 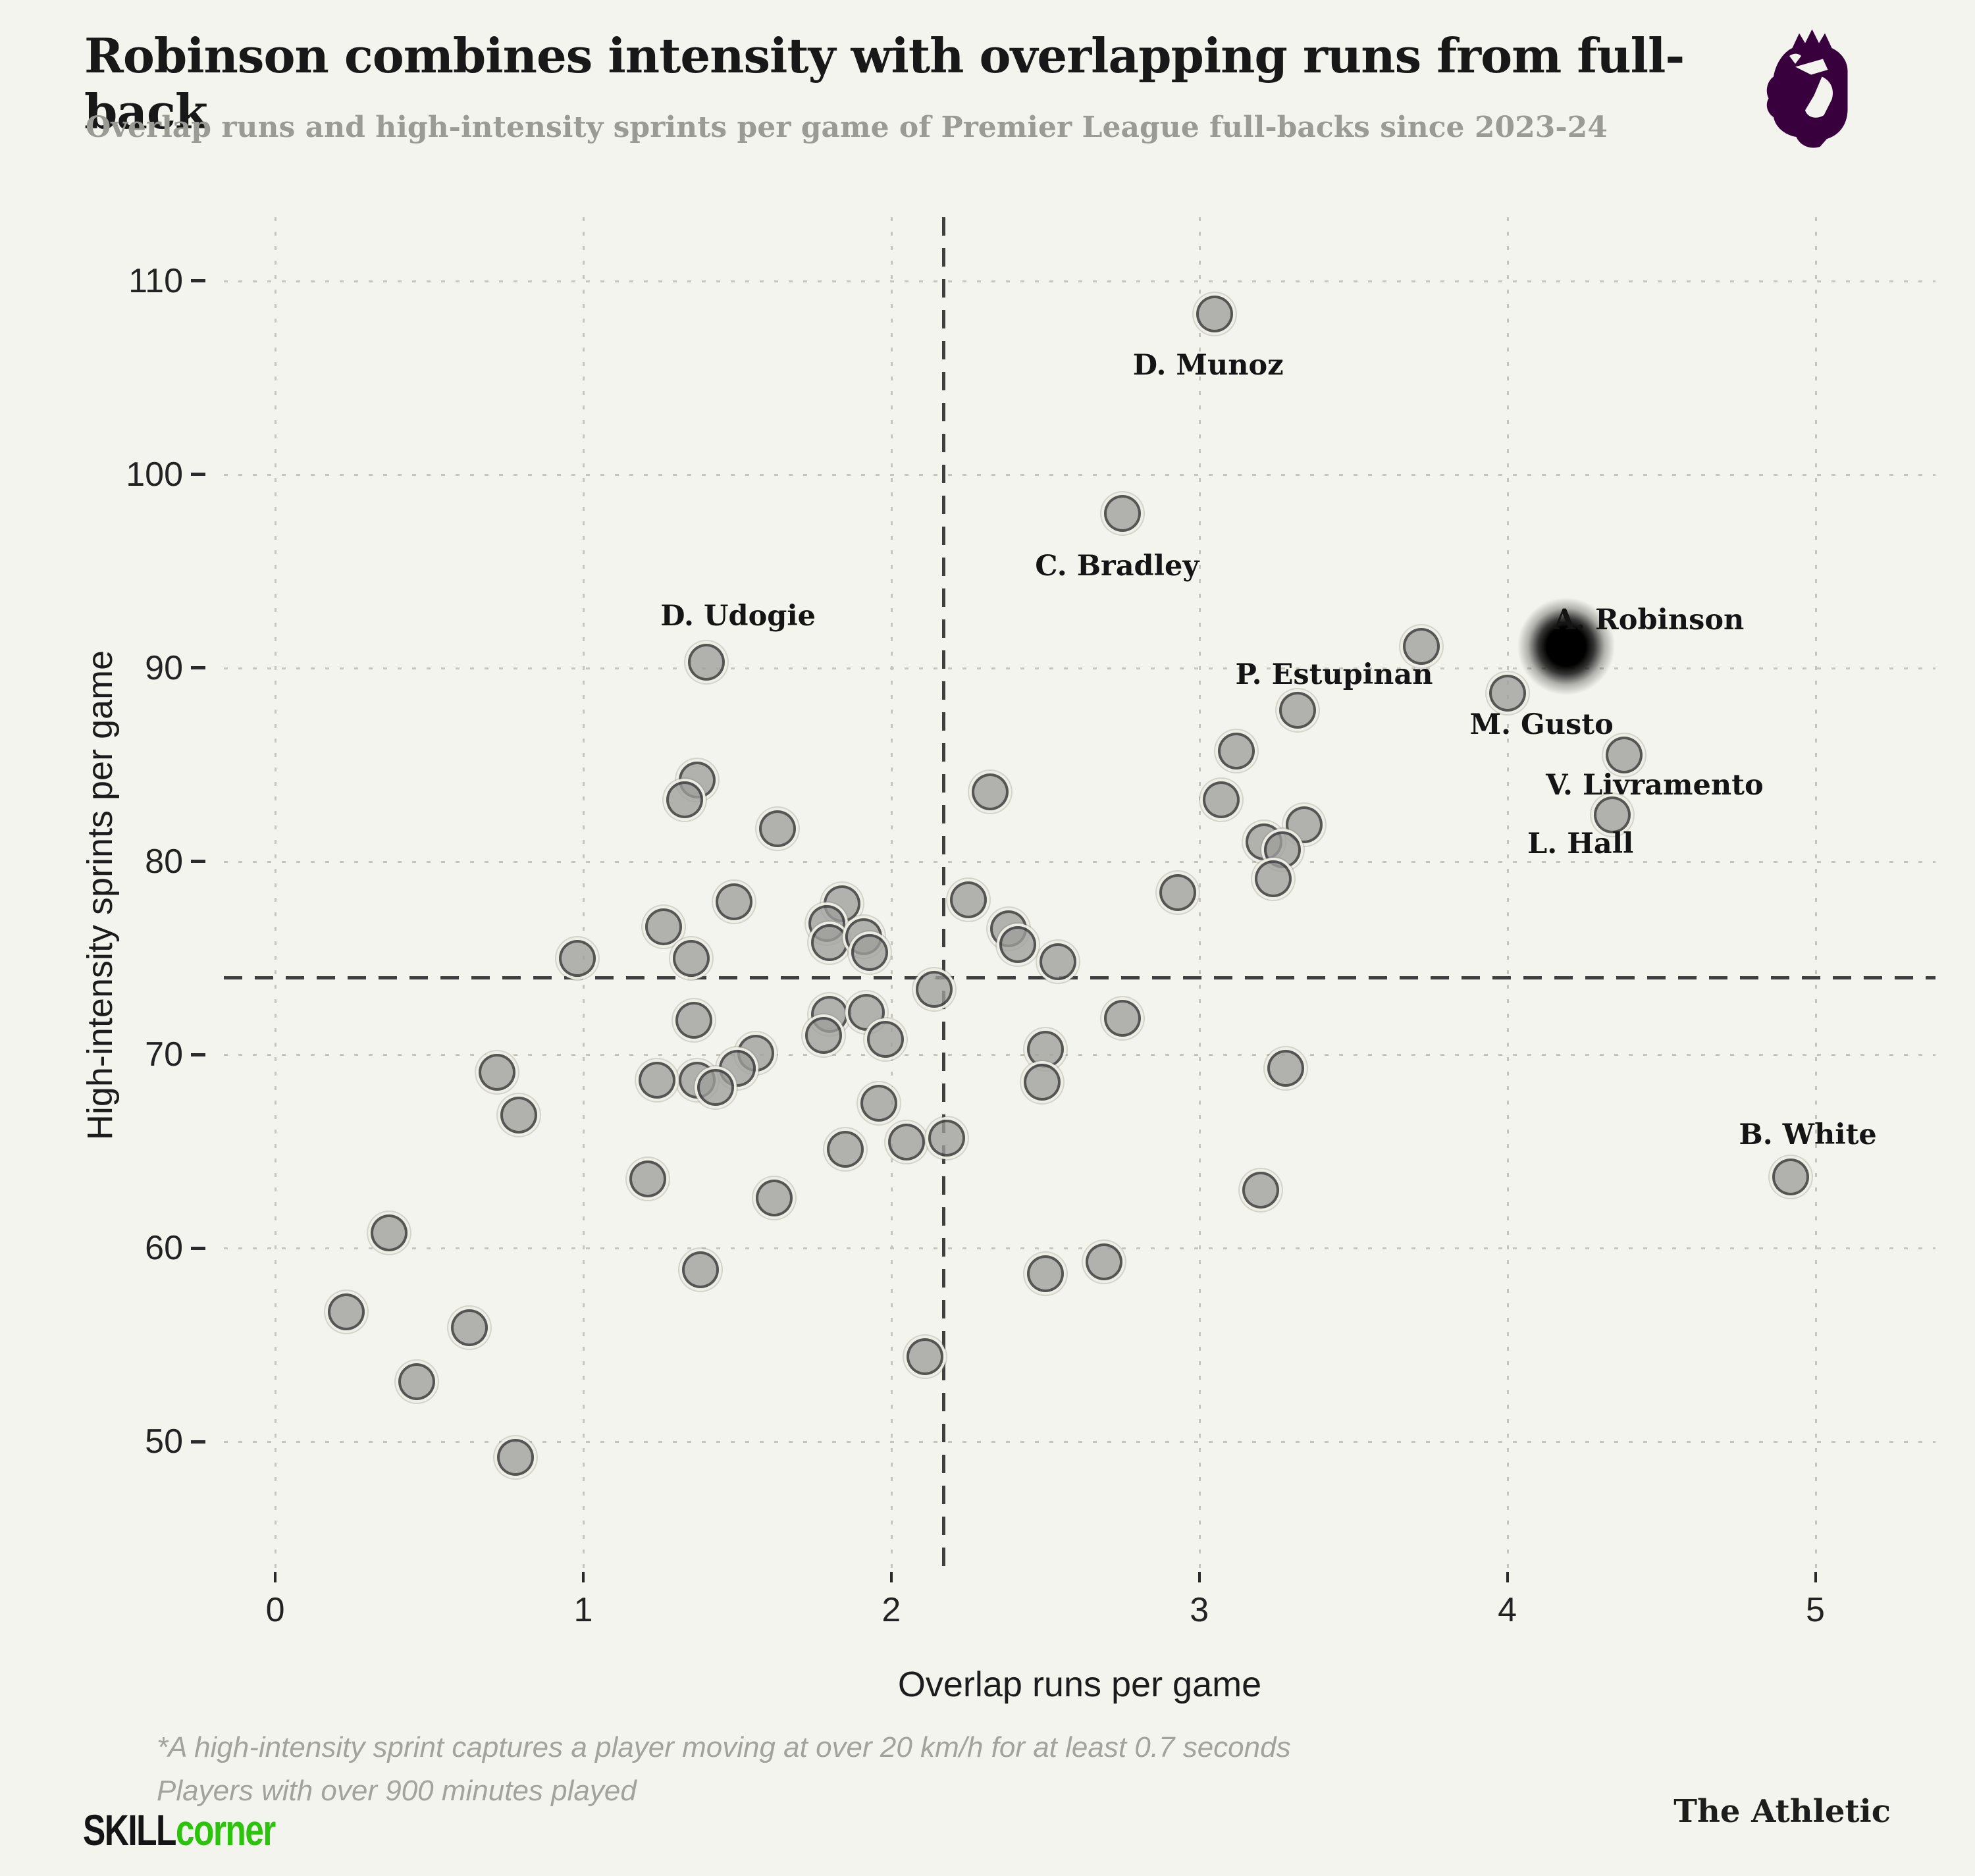 I want to click on x-tick-label: 4, so click(x=1508, y=1610).